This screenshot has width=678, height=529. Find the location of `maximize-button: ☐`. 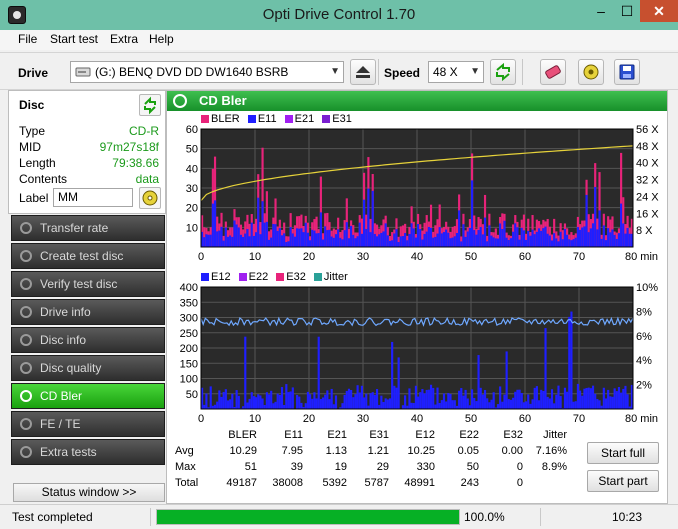

maximize-button: ☐ is located at coordinates (627, 11).